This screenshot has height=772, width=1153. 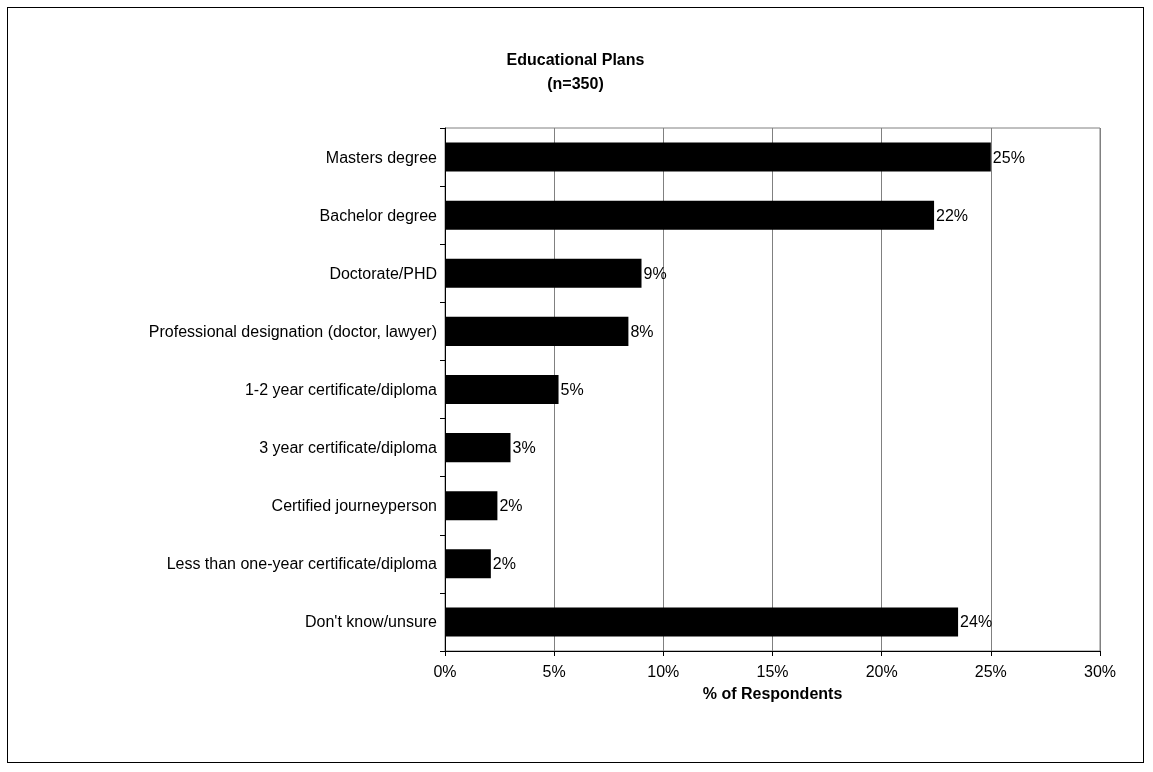 What do you see at coordinates (341, 389) in the screenshot?
I see `y-tick-label: 1-2 year certificate/diploma` at bounding box center [341, 389].